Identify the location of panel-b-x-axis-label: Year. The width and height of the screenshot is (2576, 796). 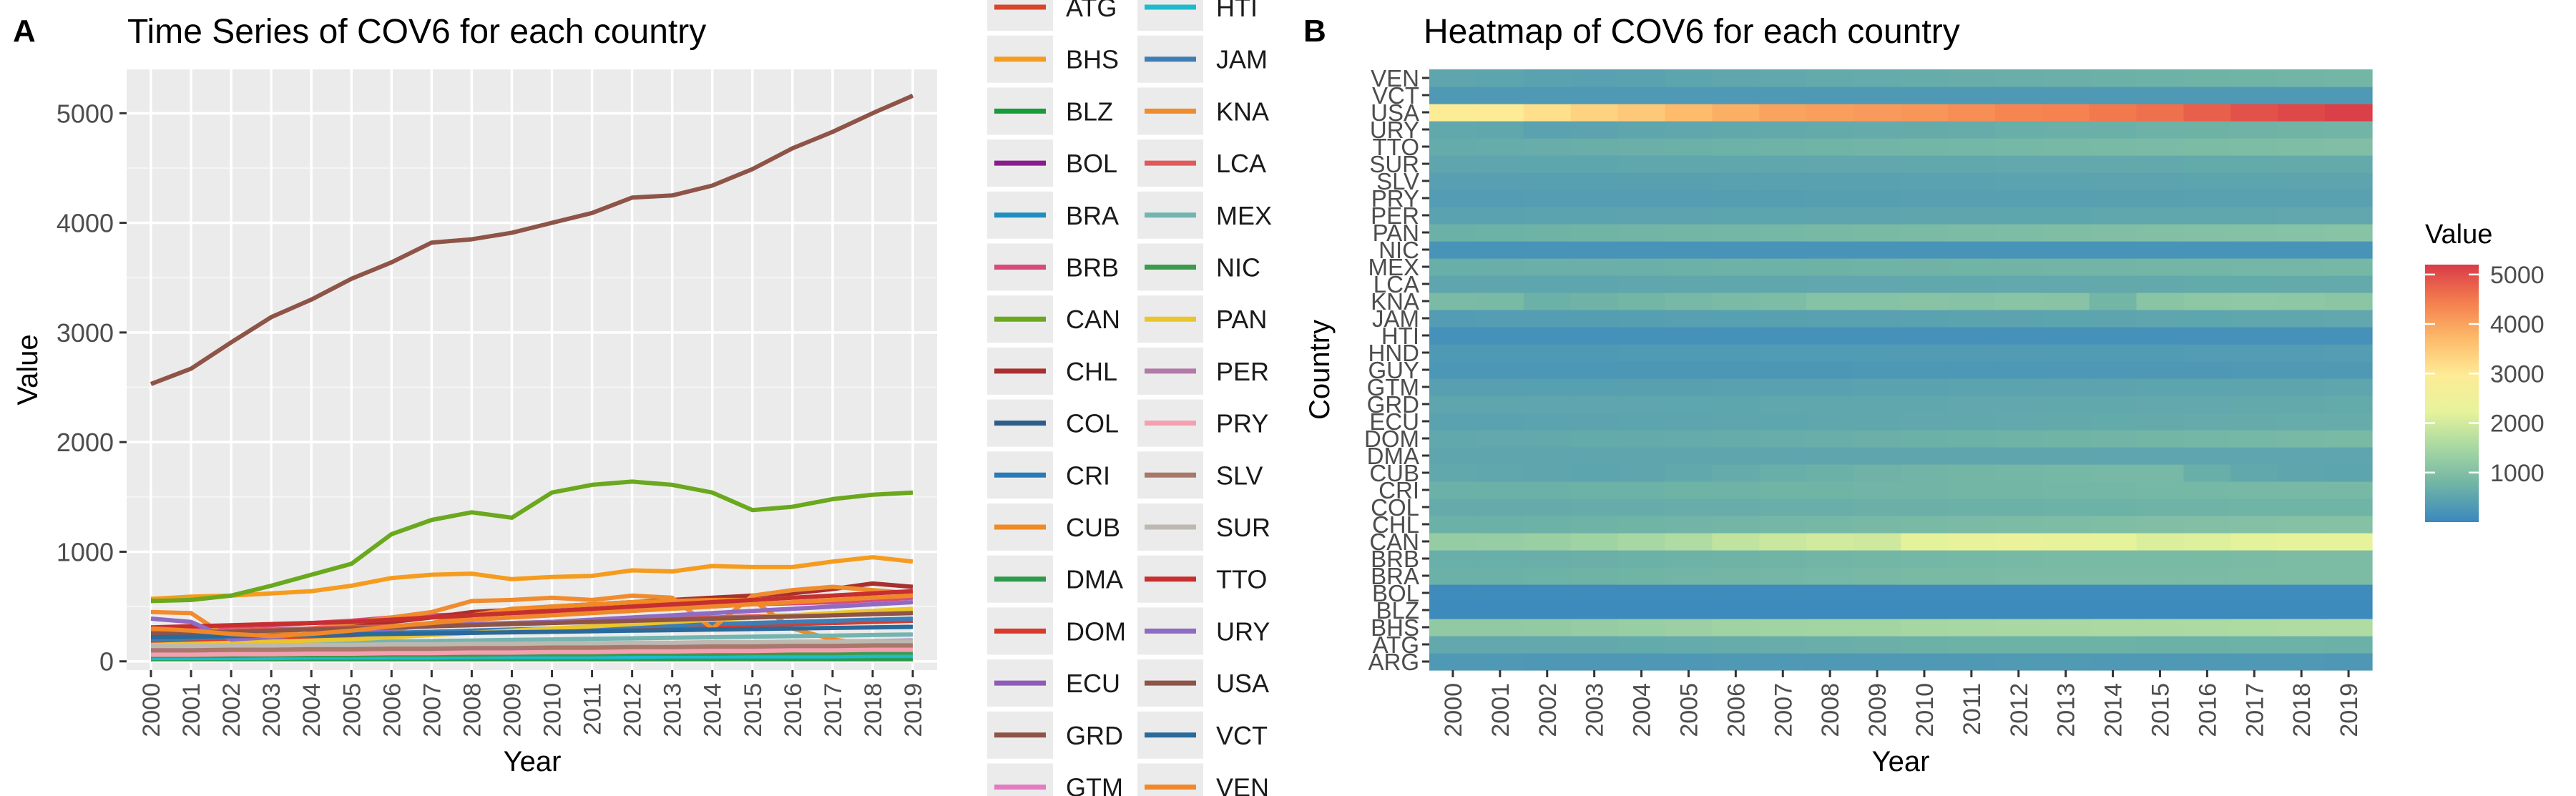
(1901, 761).